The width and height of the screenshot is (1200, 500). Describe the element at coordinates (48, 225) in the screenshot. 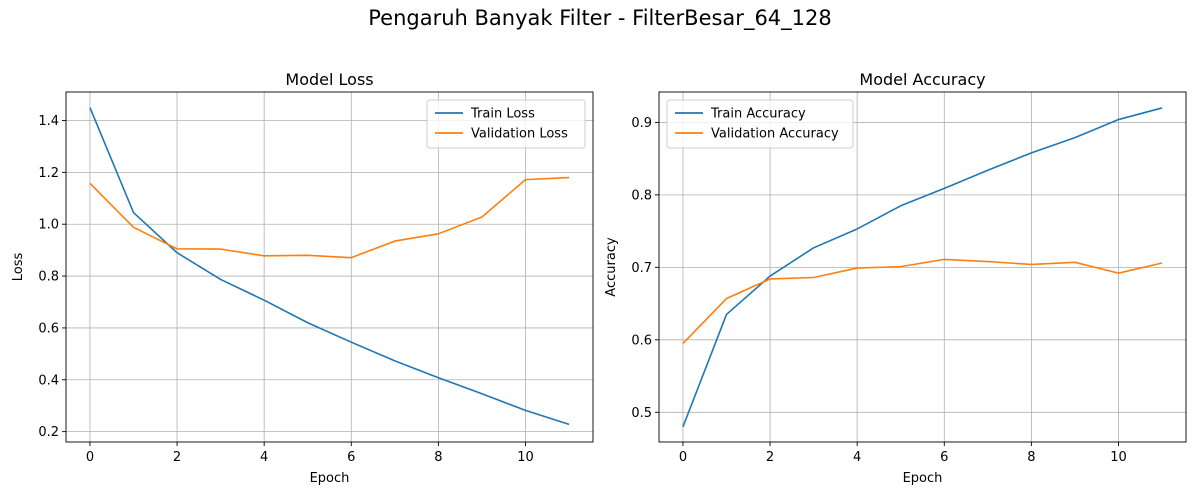

I see `y-tick-label: 1.0` at that location.